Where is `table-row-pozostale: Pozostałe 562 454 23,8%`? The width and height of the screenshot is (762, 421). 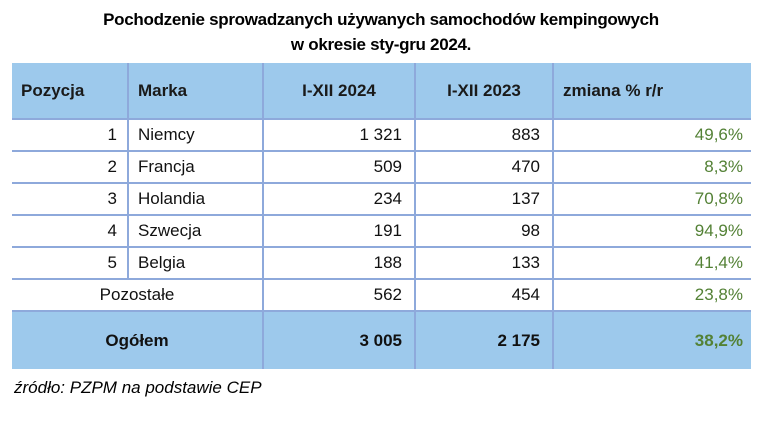
table-row-pozostale: Pozostałe 562 454 23,8% is located at coordinates (381, 295).